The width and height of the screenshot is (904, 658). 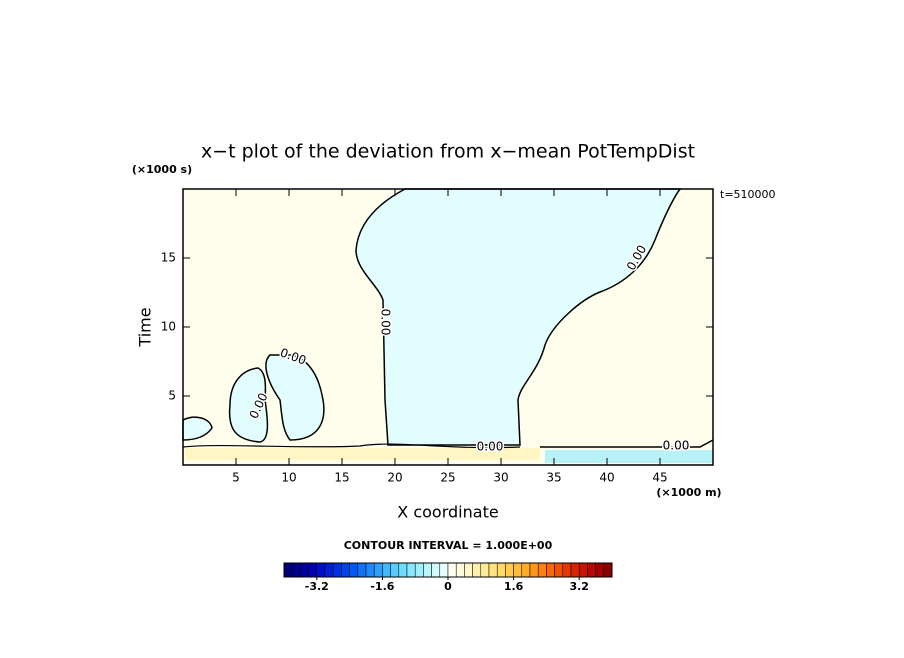 What do you see at coordinates (382, 586) in the screenshot?
I see `colorbar-tick-label: -1.6` at bounding box center [382, 586].